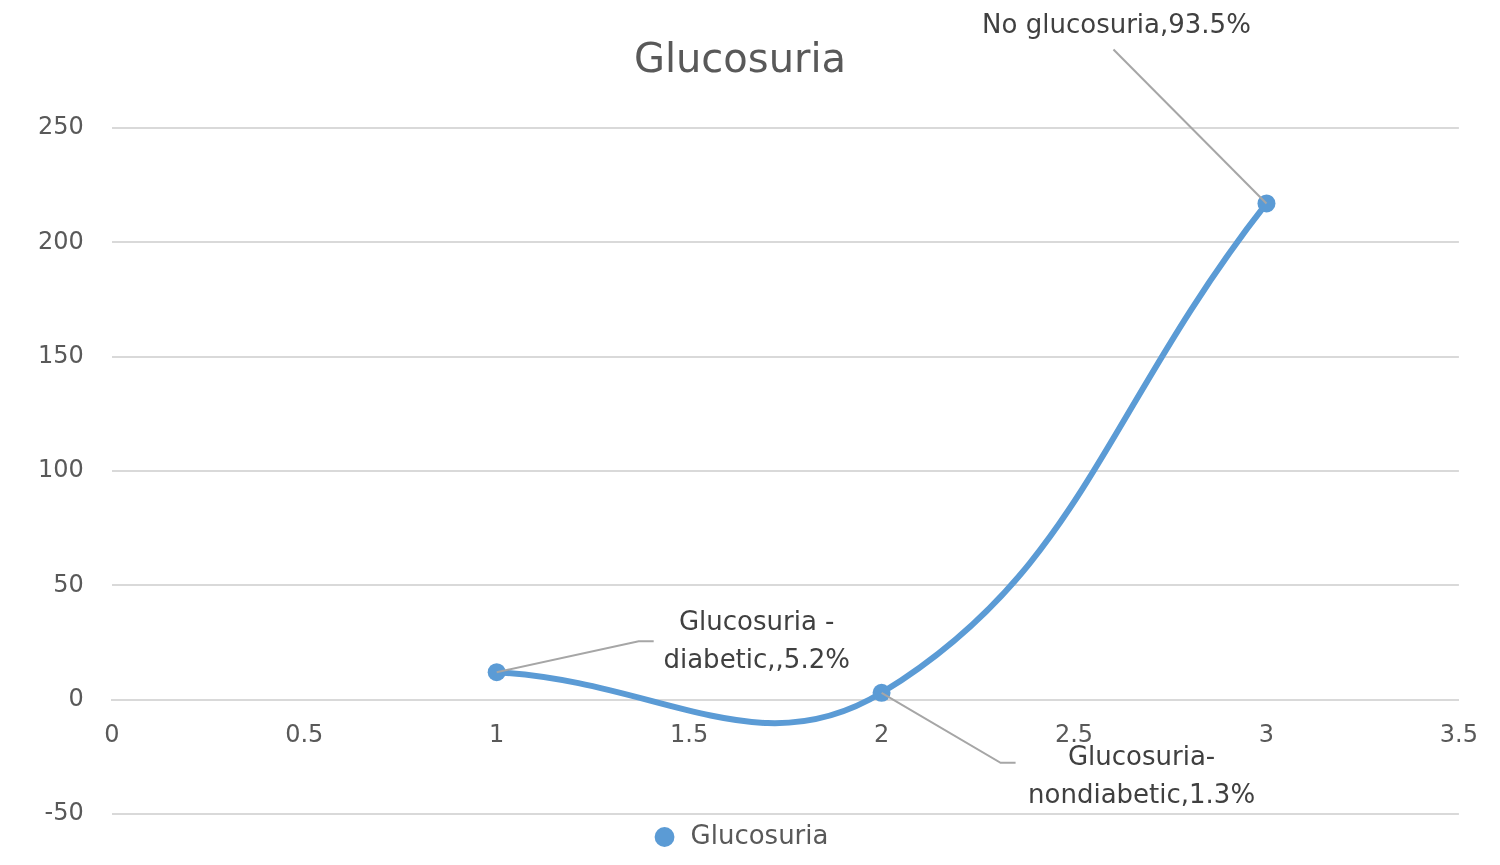  Describe the element at coordinates (76, 697) in the screenshot. I see `y-tick-label: 0` at that location.